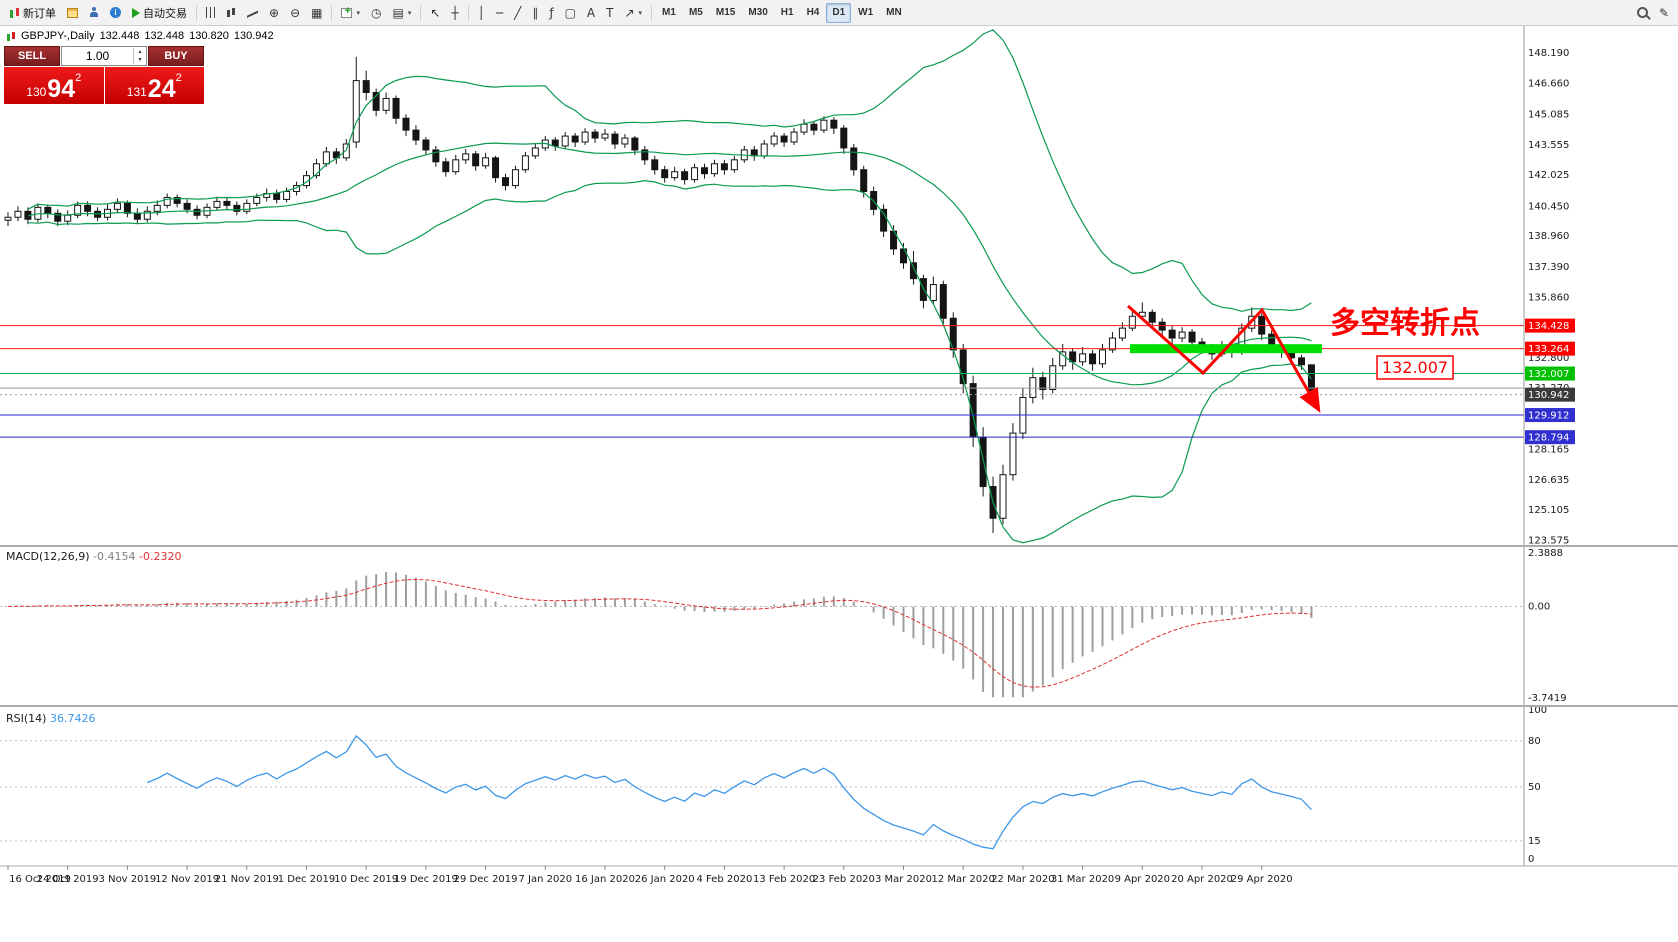  Describe the element at coordinates (316, 13) in the screenshot. I see `tile-windows-button: ▦` at that location.